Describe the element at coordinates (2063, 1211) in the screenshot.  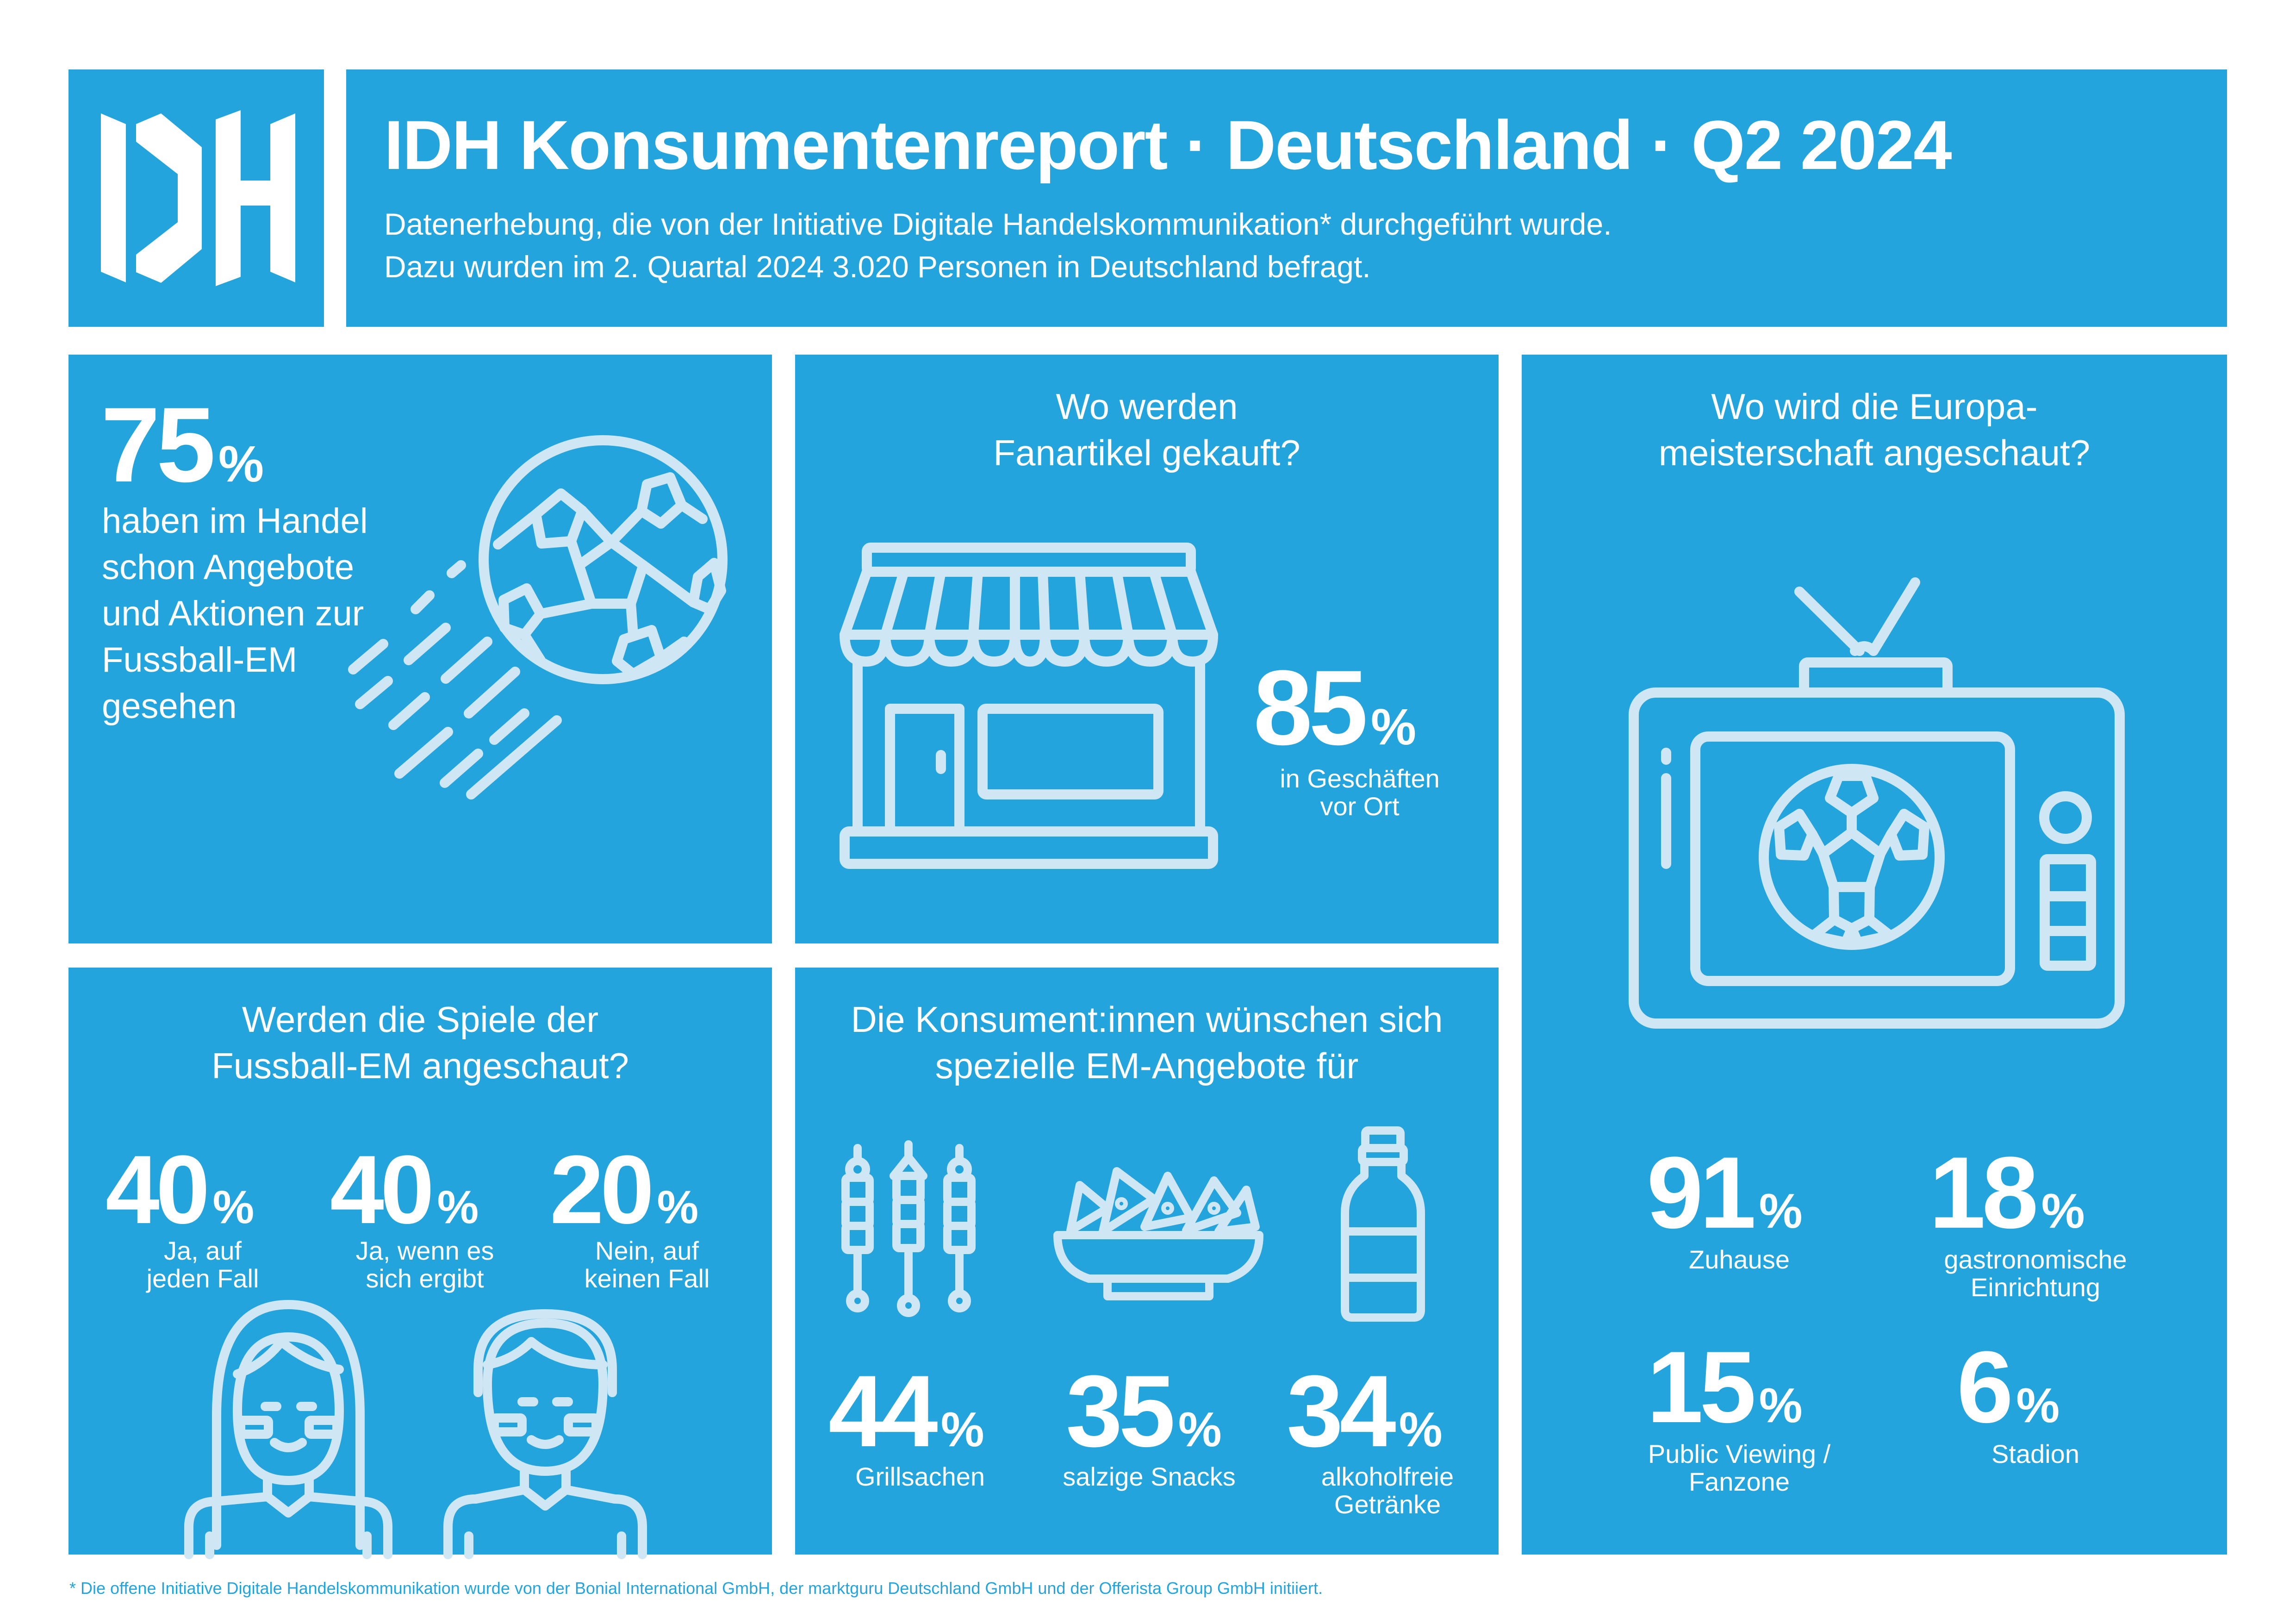
I see `where-gastro-unit: %` at that location.